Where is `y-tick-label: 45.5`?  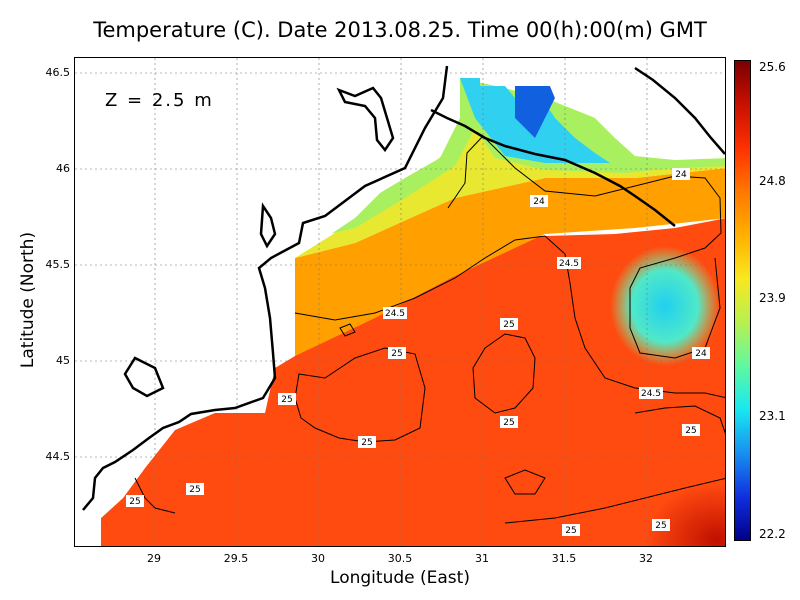 y-tick-label: 45.5 is located at coordinates (58, 264).